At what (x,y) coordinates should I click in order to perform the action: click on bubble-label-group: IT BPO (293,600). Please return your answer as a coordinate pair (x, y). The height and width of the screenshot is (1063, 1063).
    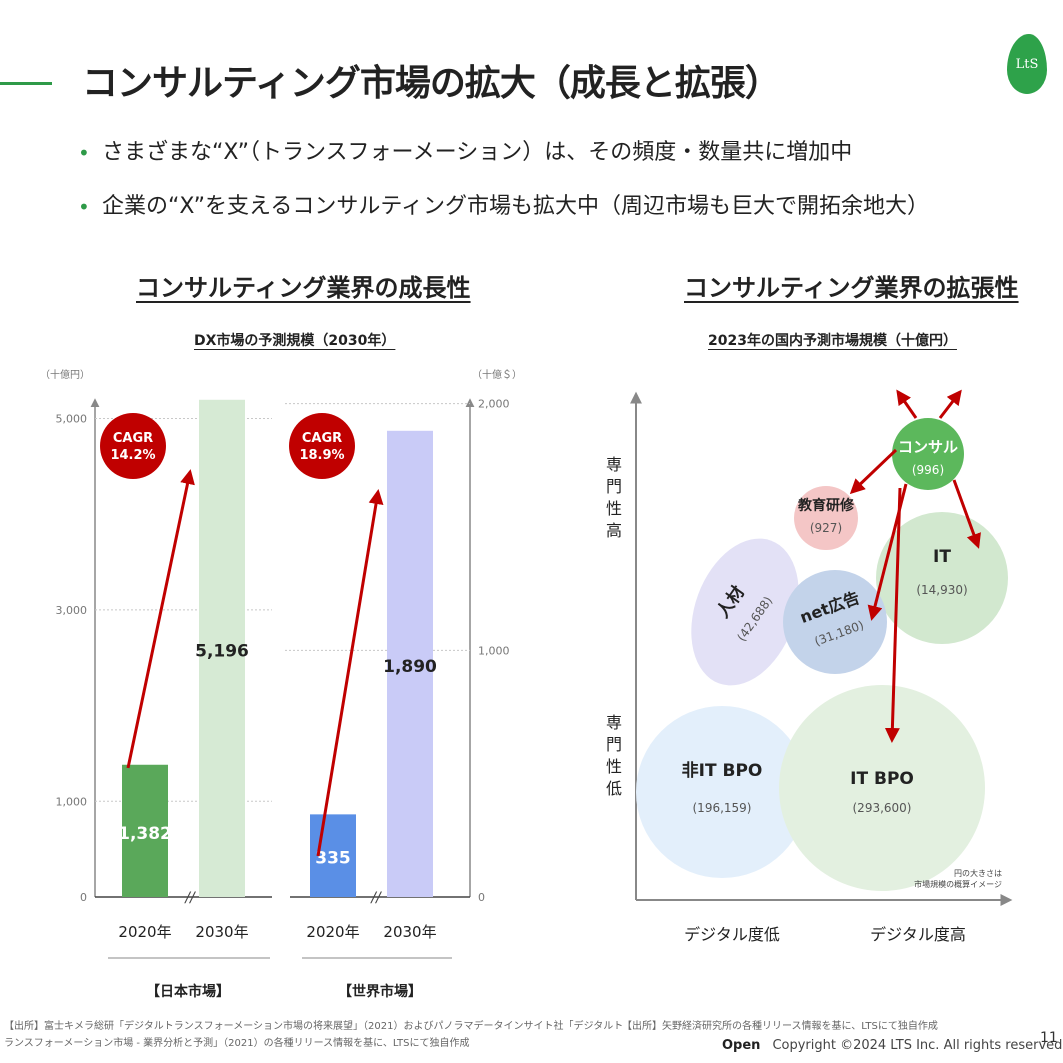
    Looking at the image, I should click on (882, 792).